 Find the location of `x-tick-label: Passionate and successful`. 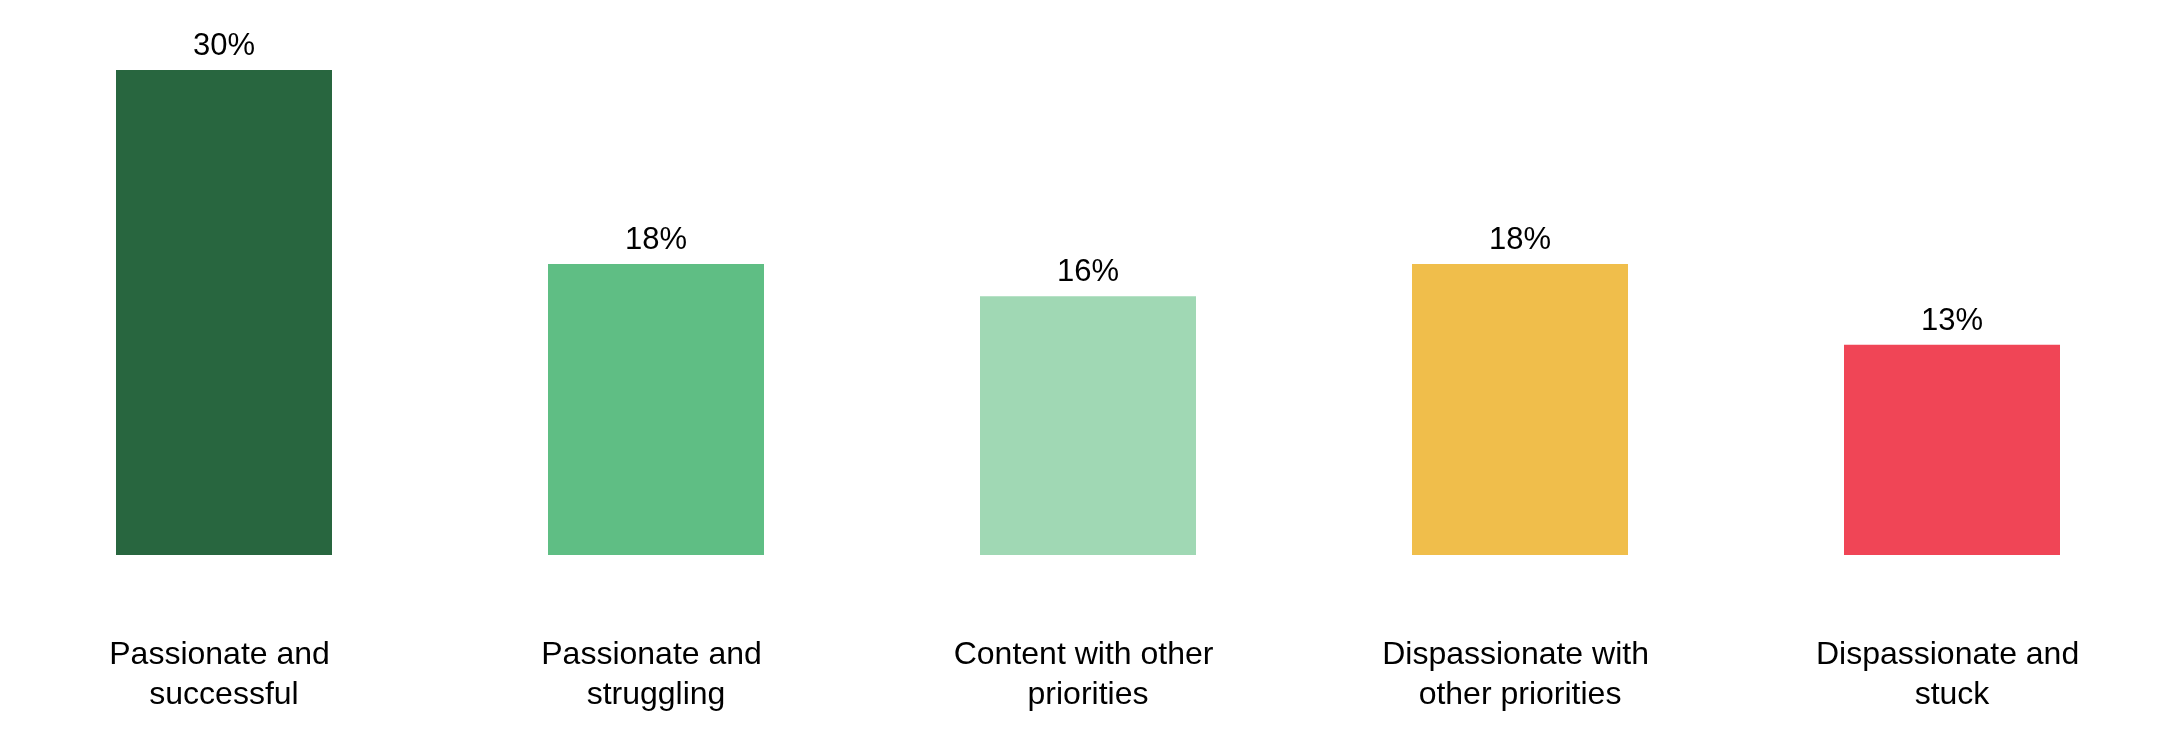

x-tick-label: Passionate and successful is located at coordinates (224, 673).